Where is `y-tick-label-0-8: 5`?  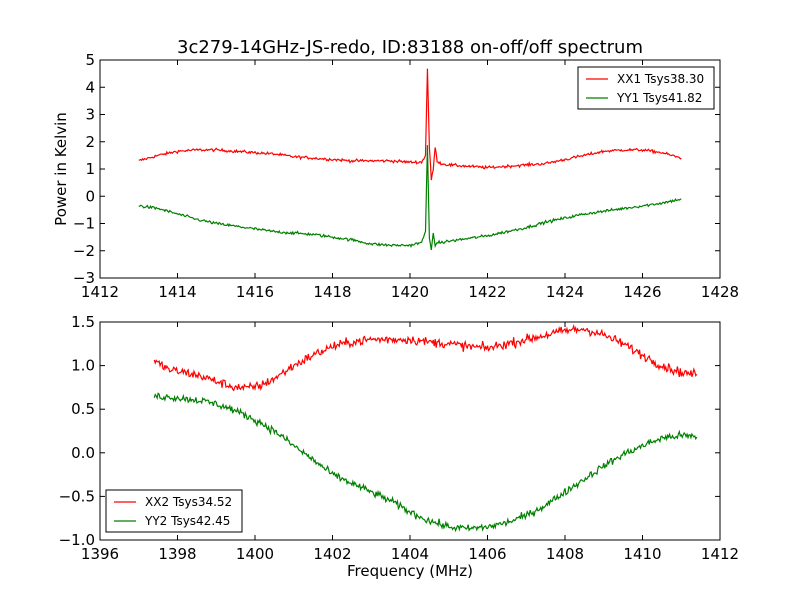 y-tick-label-0-8: 5 is located at coordinates (90, 60).